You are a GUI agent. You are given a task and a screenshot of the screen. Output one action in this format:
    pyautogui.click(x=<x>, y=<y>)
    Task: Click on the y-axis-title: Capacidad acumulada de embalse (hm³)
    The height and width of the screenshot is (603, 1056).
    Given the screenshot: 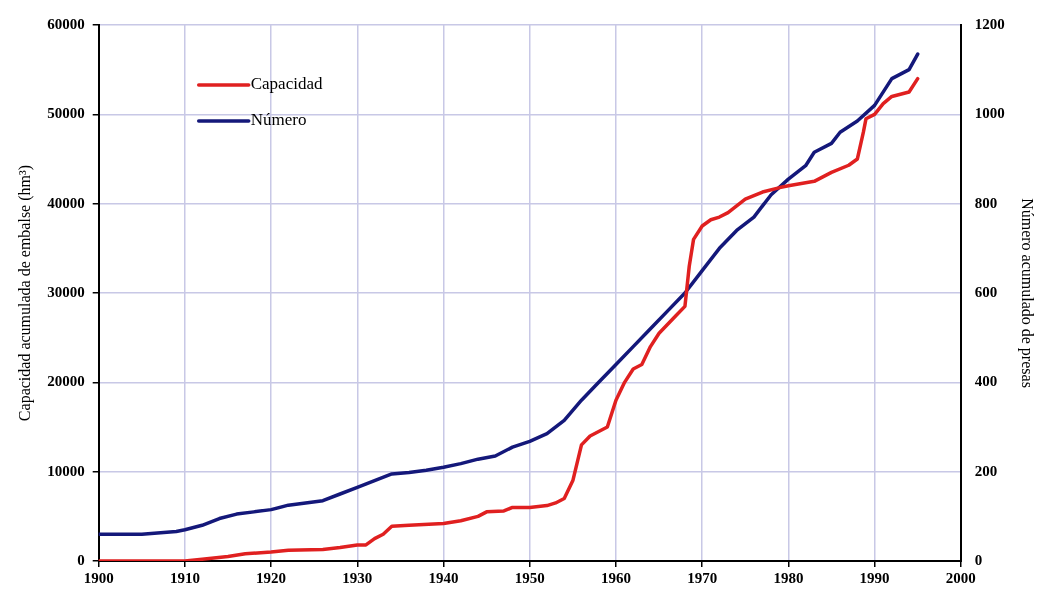 What is the action you would take?
    pyautogui.click(x=24, y=293)
    